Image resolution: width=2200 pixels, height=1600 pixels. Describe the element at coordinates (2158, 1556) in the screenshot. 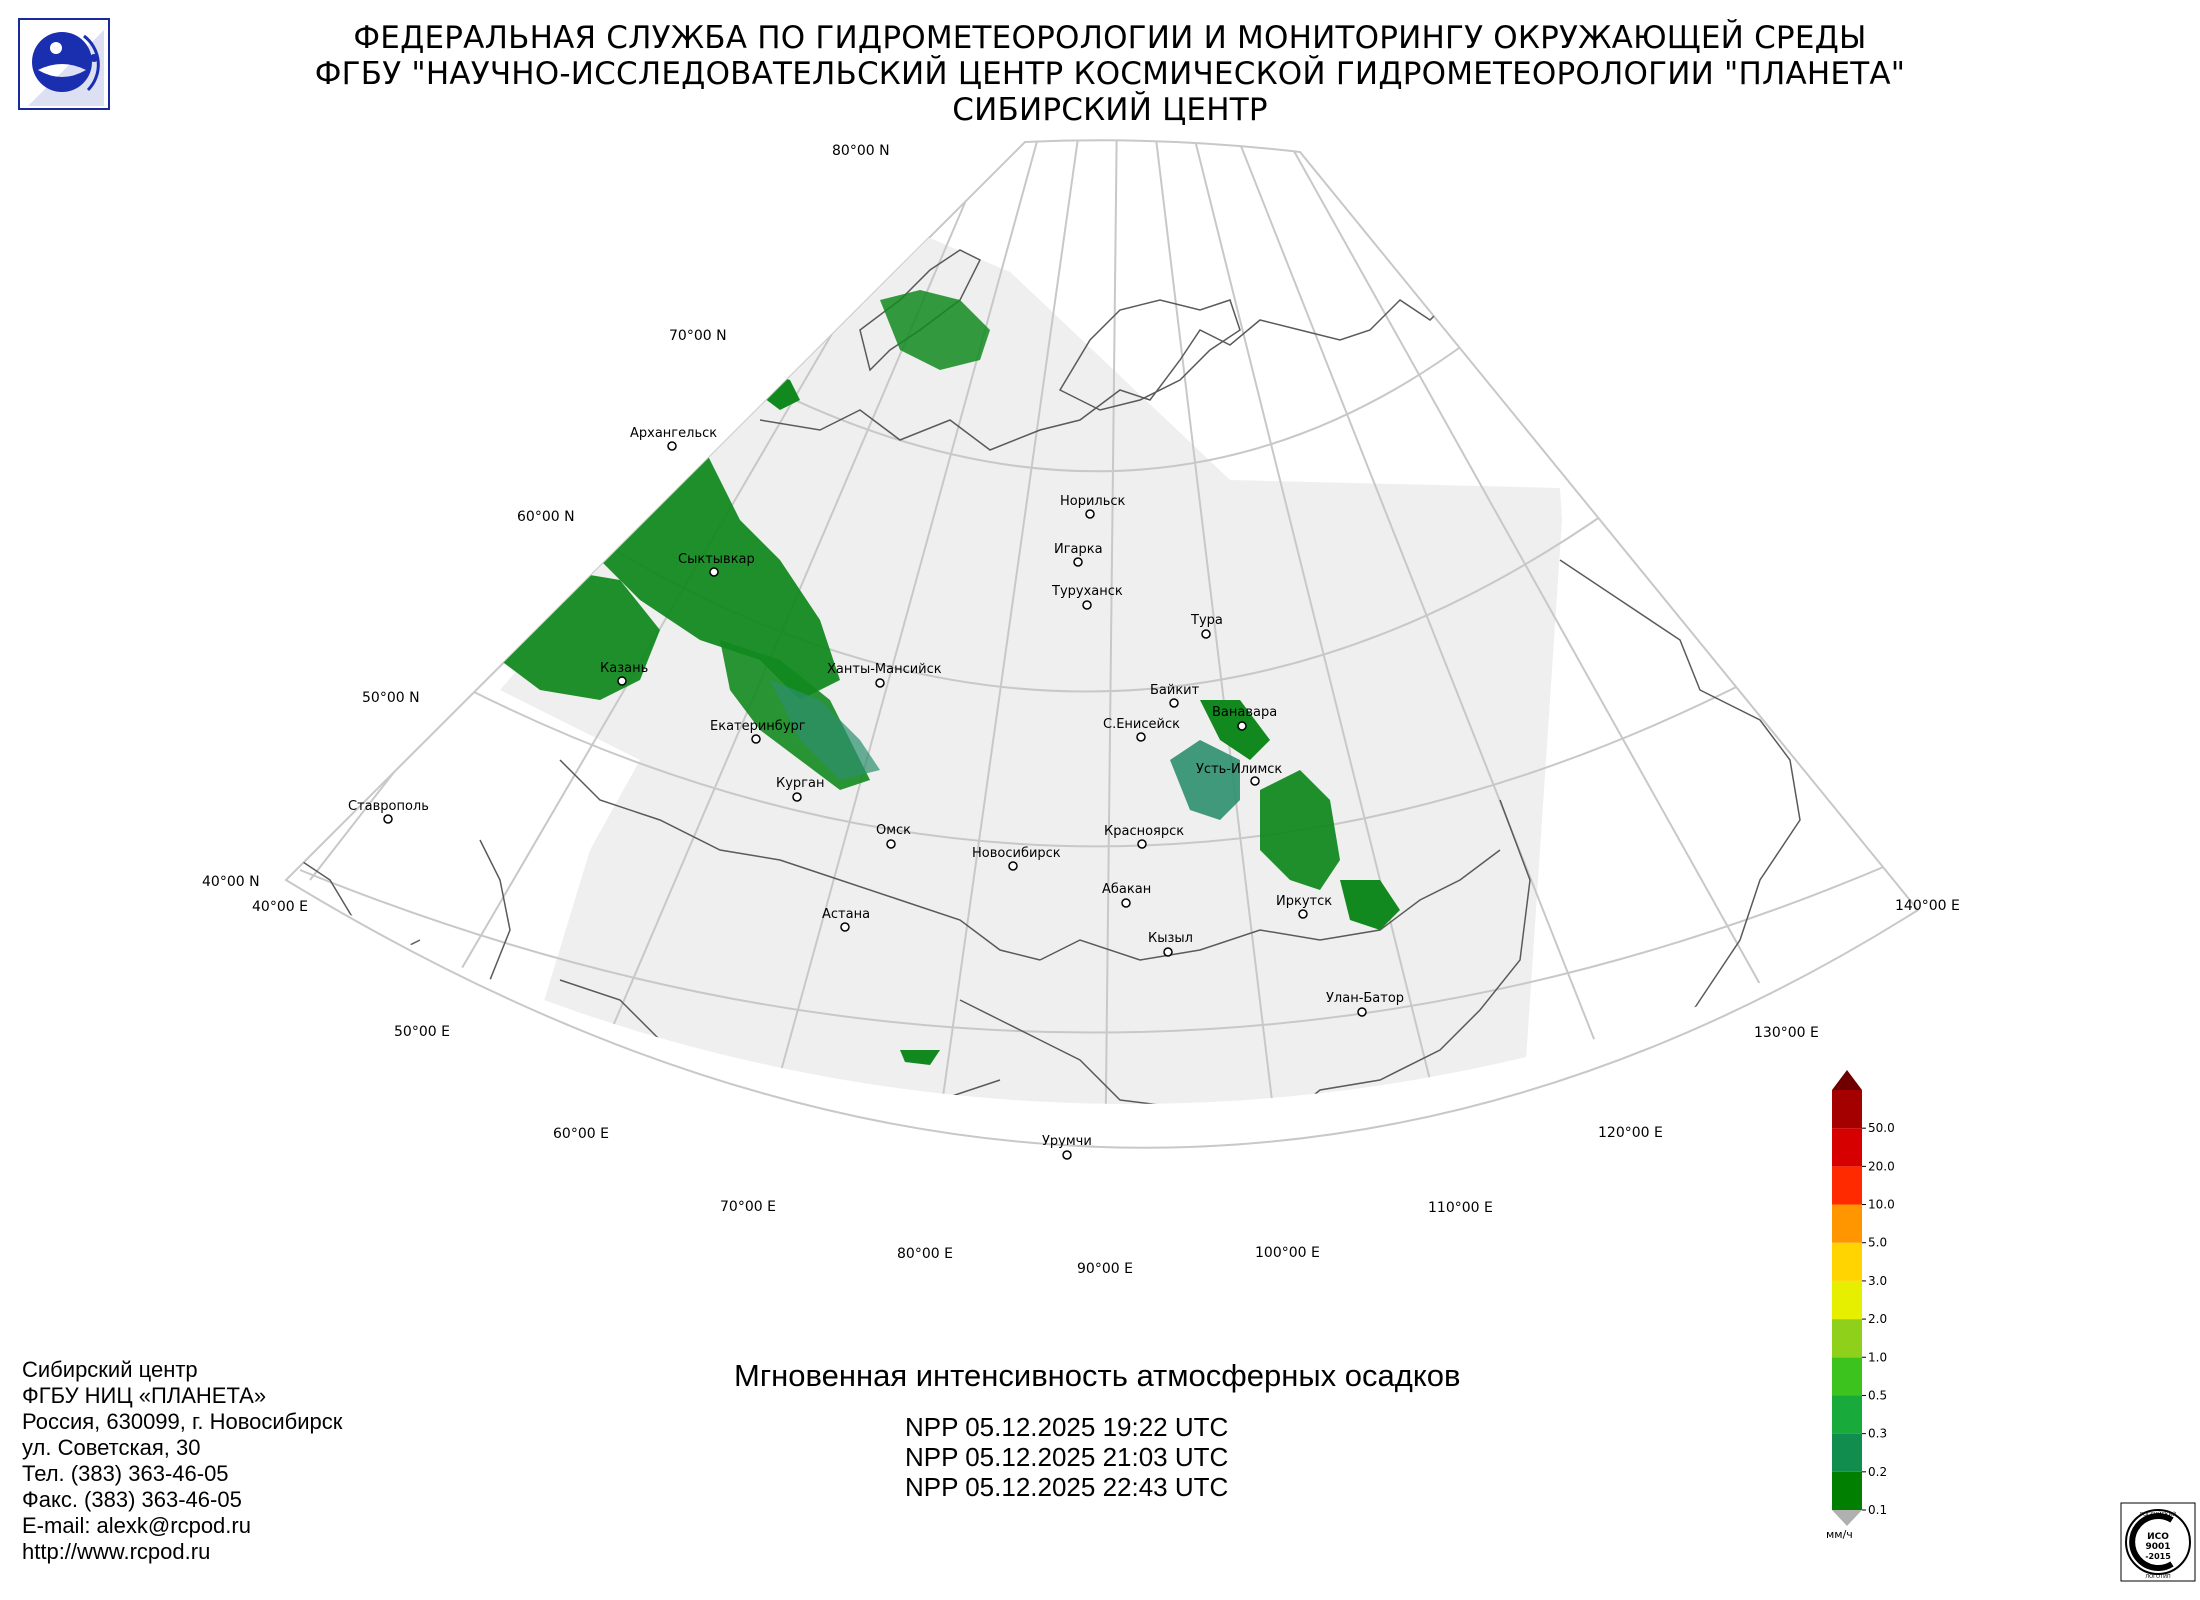

I see `iso-year: -2015` at that location.